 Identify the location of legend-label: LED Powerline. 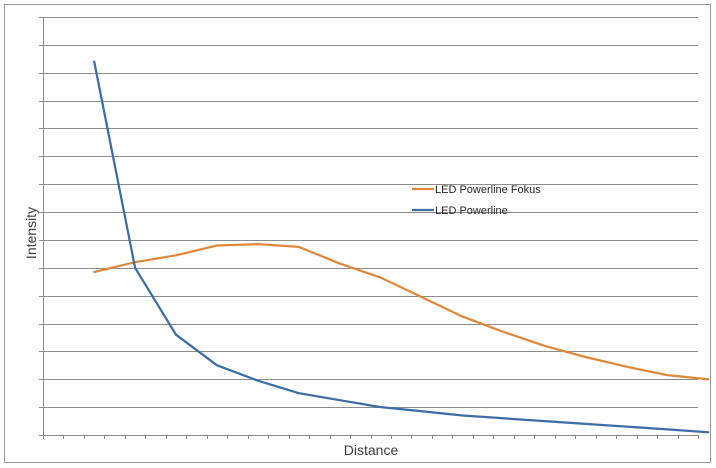
(471, 211).